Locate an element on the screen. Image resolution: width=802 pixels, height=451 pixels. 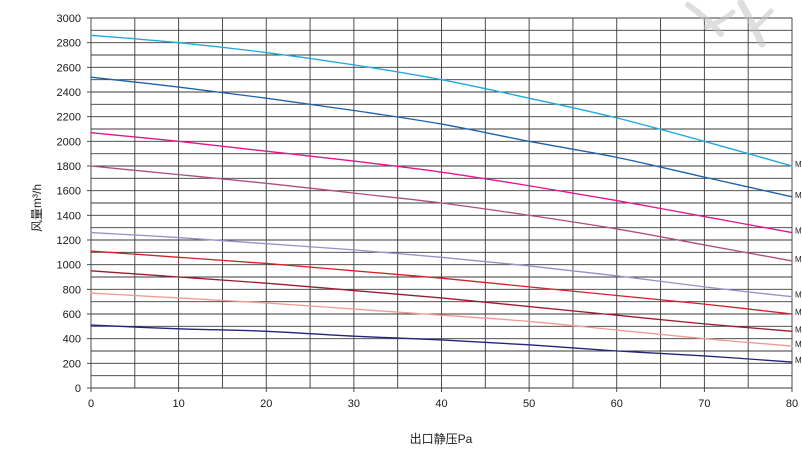
x-tick-label: 30 is located at coordinates (354, 404).